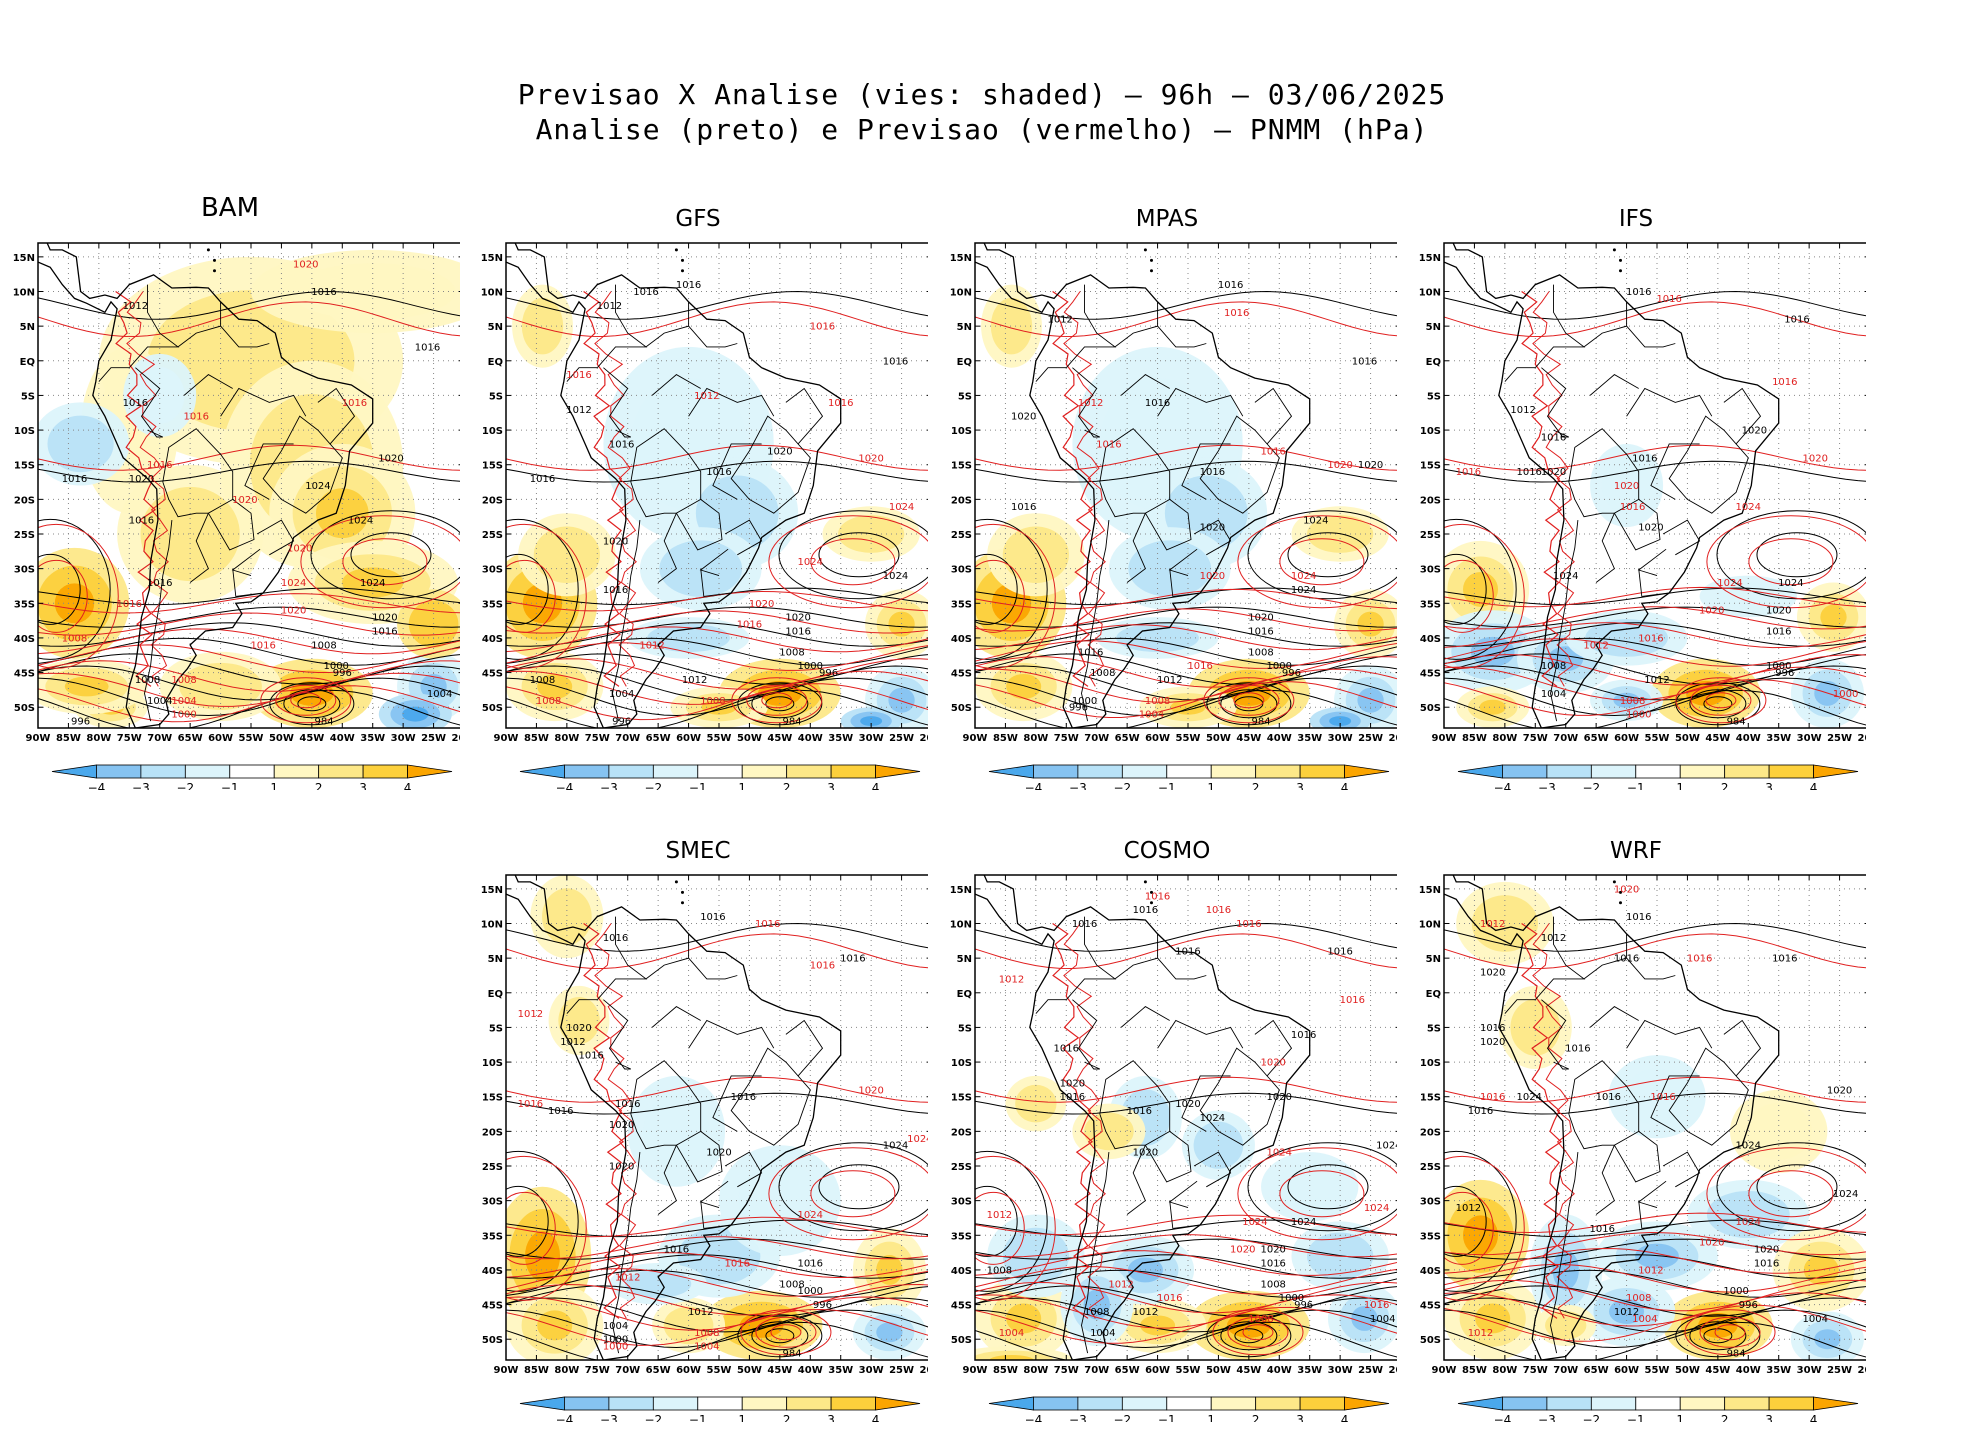 The image size is (1964, 1436). Describe the element at coordinates (996, 589) in the screenshot. I see `analysis-pacific-high` at that location.